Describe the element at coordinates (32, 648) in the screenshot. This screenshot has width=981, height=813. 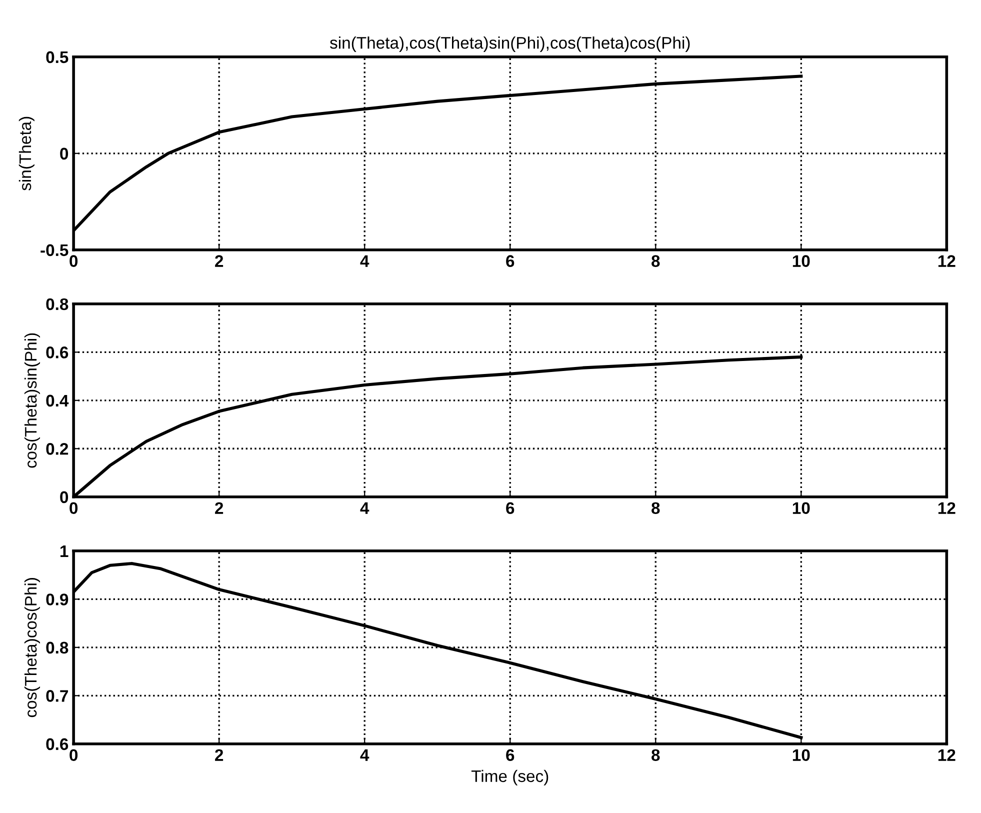
I see `y-axis-title: cos(Theta)cos(Phi)` at that location.